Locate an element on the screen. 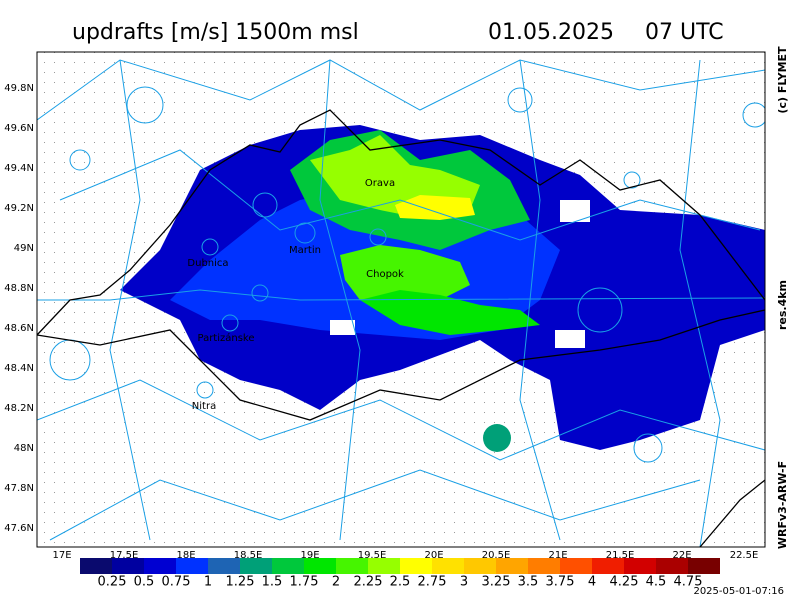 The image size is (800, 600). place-label: Chopok is located at coordinates (385, 274).